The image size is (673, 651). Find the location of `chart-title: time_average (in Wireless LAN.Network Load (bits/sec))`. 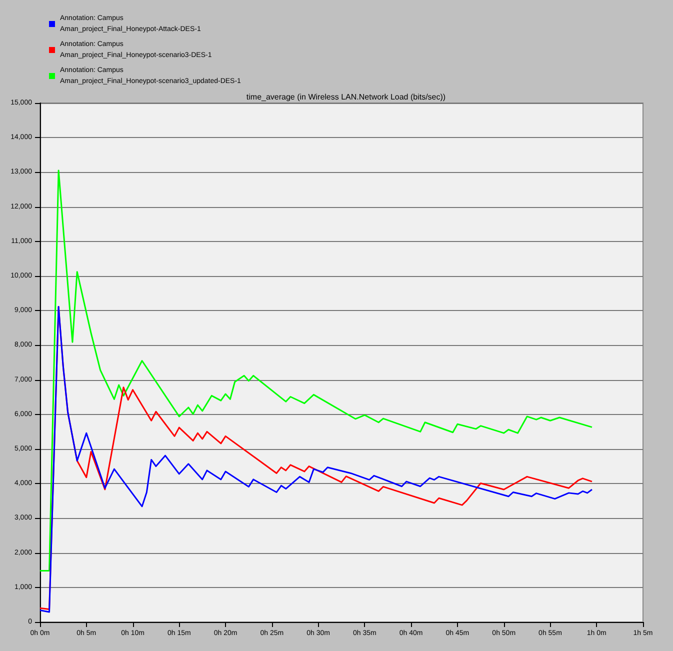

chart-title: time_average (in Wireless LAN.Network Load (bits/sec)) is located at coordinates (346, 97).